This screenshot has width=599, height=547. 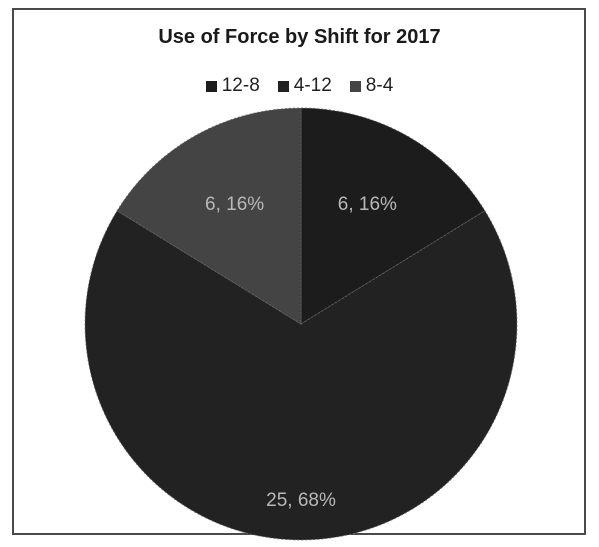 I want to click on legend-label-4-12: 4-12, so click(x=312, y=85).